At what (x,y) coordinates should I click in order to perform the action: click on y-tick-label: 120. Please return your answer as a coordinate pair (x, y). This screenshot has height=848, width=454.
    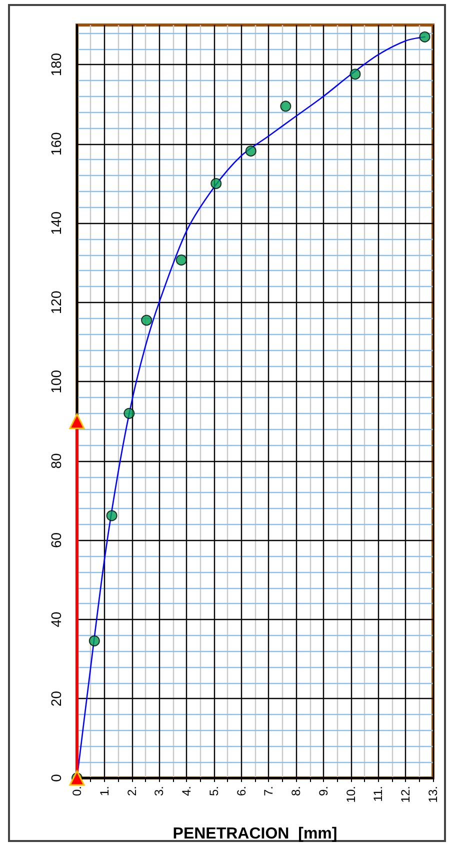
    Looking at the image, I should click on (56, 302).